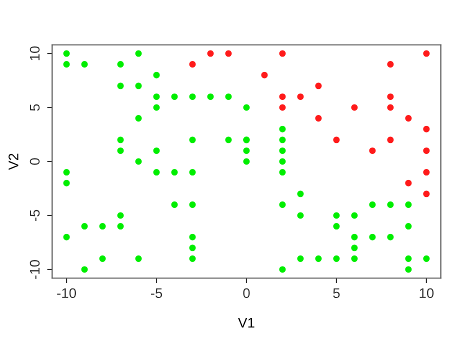 This screenshot has width=474, height=340. Describe the element at coordinates (35, 269) in the screenshot. I see `y-tick-label: -10` at that location.